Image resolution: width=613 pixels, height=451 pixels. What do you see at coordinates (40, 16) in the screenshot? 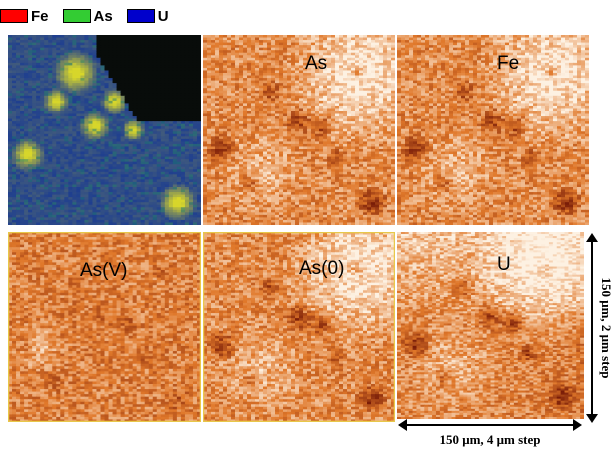
I see `legend-label-fe: Fe` at bounding box center [40, 16].